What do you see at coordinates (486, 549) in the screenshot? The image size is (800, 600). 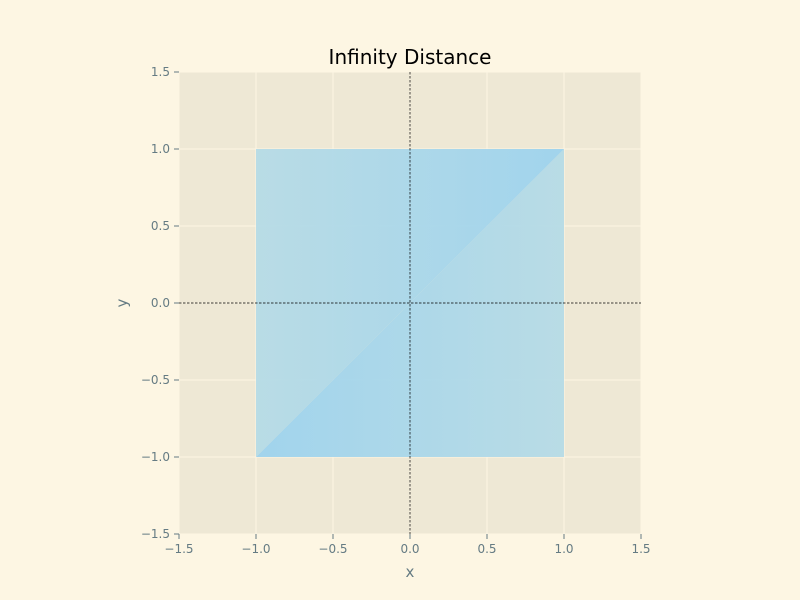 I see `x-tick-label-4: 0.5` at bounding box center [486, 549].